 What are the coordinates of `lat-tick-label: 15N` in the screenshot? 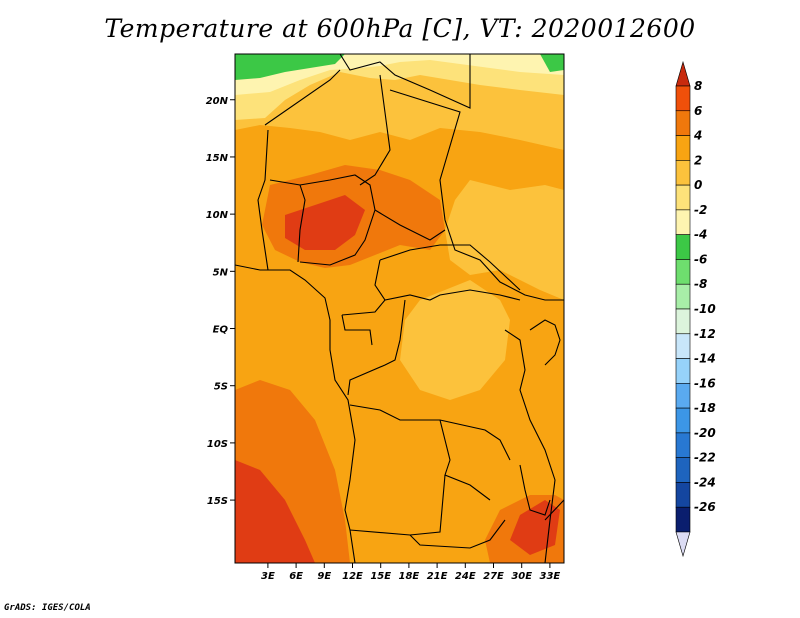 It's located at (217, 158).